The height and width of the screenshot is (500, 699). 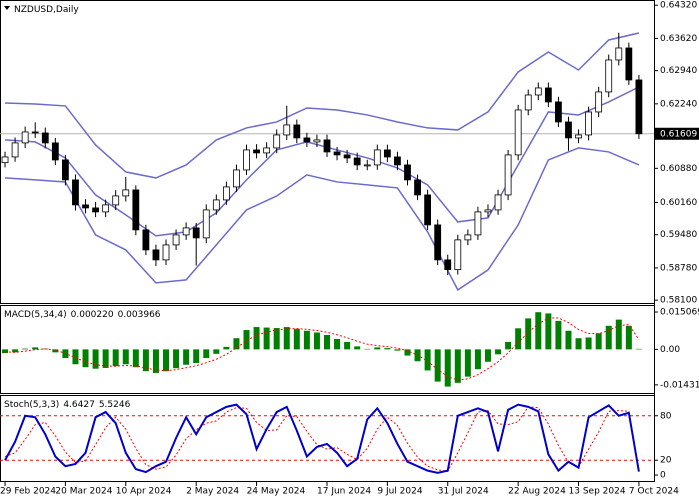 What do you see at coordinates (344, 492) in the screenshot?
I see `x-tick-label: 17 Jun 2024` at bounding box center [344, 492].